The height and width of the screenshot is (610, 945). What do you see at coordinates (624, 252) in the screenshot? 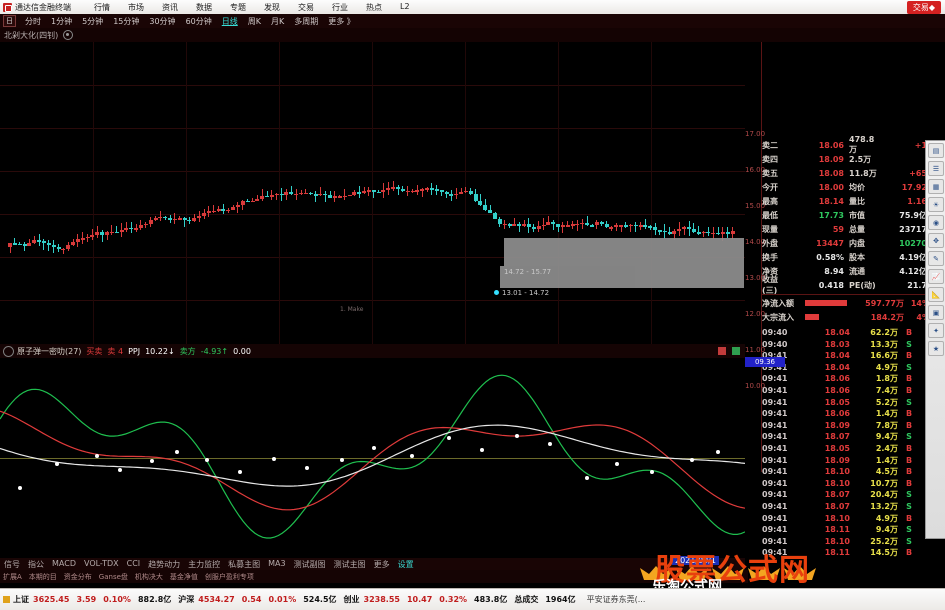
I see `annotation-box-upper` at bounding box center [624, 252].